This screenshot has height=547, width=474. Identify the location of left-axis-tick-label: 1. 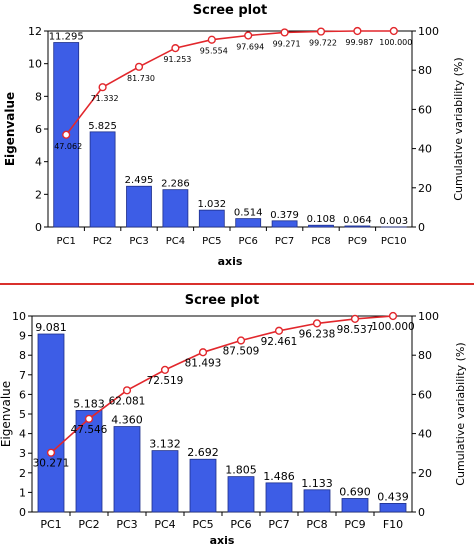
(22, 492).